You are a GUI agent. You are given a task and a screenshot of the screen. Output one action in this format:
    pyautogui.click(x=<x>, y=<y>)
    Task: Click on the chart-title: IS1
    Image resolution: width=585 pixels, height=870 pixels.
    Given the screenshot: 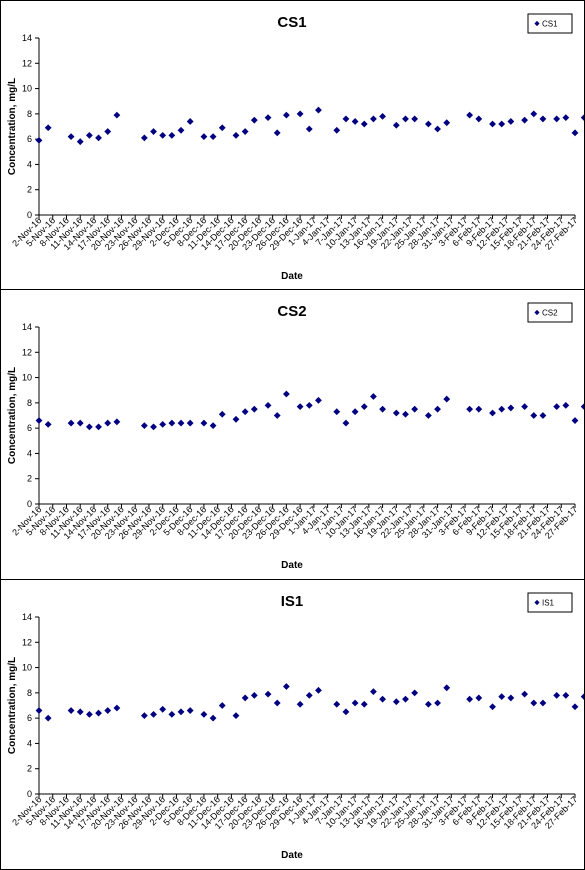 What is the action you would take?
    pyautogui.click(x=292, y=601)
    